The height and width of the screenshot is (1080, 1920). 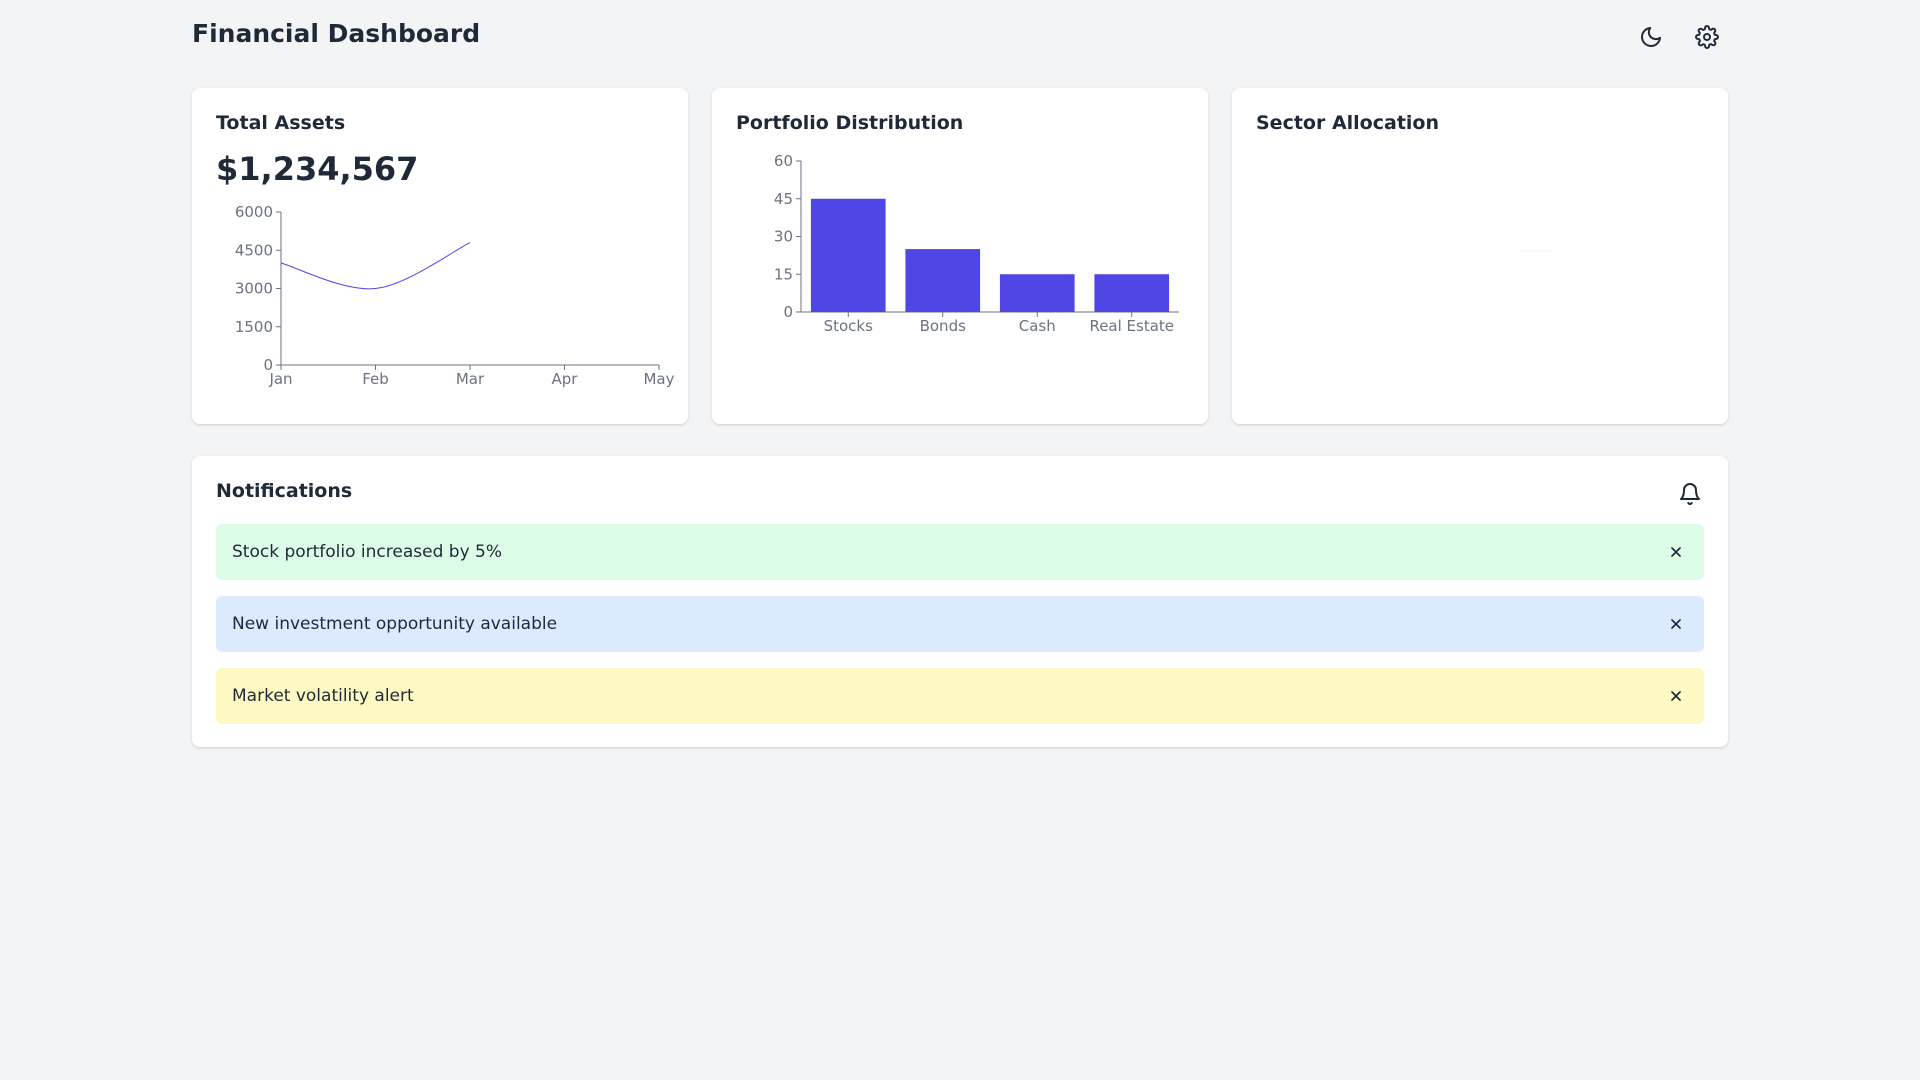 What do you see at coordinates (1131, 326) in the screenshot?
I see `x-tick-label: Real Estate` at bounding box center [1131, 326].